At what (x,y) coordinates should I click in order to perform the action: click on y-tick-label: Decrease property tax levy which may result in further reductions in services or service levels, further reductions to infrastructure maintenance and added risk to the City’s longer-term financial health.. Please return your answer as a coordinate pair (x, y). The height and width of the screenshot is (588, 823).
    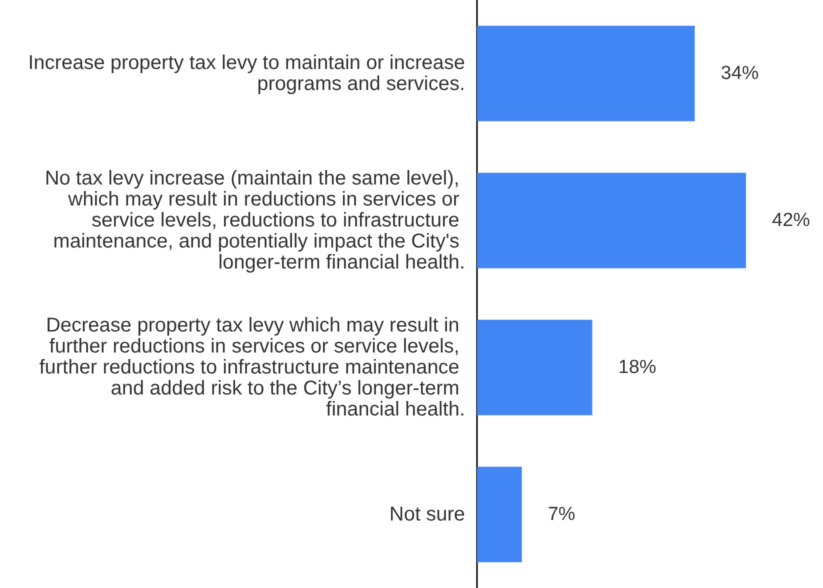
    Looking at the image, I should click on (252, 367).